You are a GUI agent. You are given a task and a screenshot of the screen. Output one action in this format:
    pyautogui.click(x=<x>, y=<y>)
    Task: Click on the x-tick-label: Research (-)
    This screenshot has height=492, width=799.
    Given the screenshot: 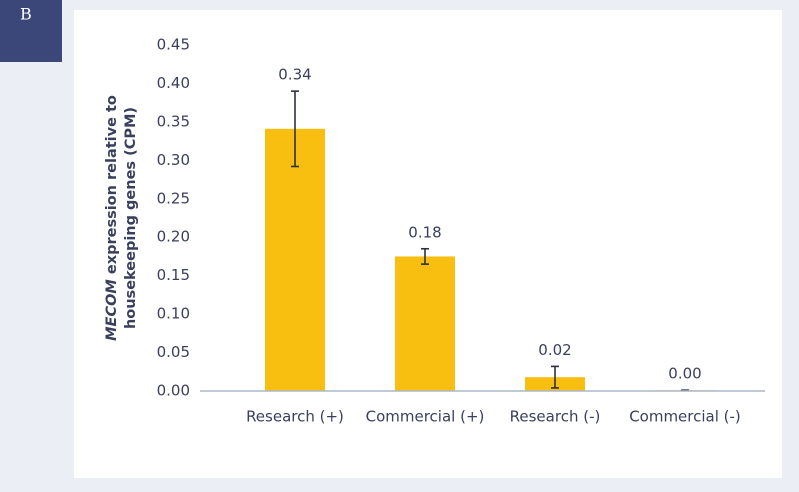 What is the action you would take?
    pyautogui.click(x=555, y=417)
    